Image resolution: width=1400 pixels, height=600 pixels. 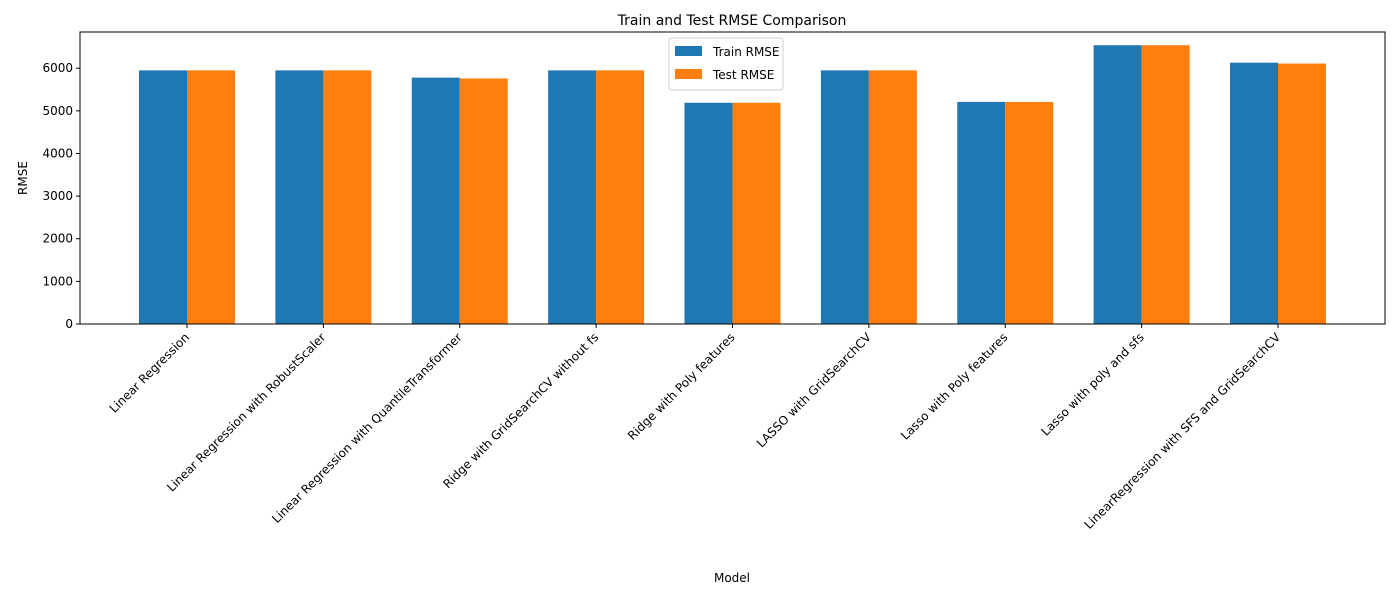 What do you see at coordinates (726, 64) in the screenshot?
I see `legend: Train RMSE Test RMSE` at bounding box center [726, 64].